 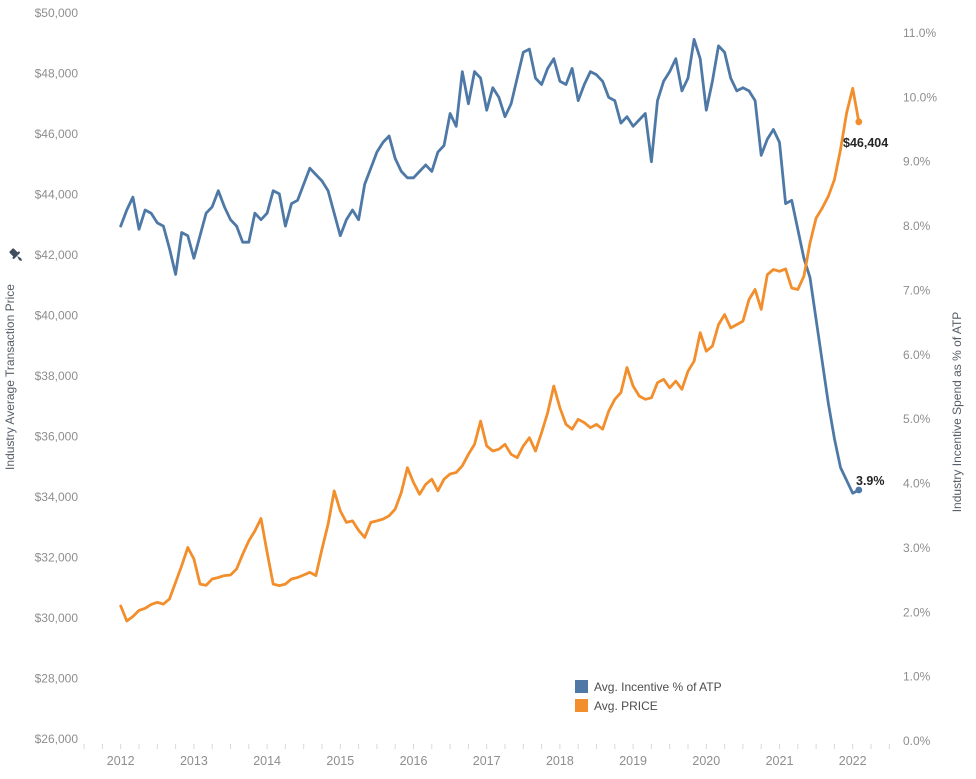 I want to click on right-axis-tick-label: 2.0%, so click(x=917, y=612).